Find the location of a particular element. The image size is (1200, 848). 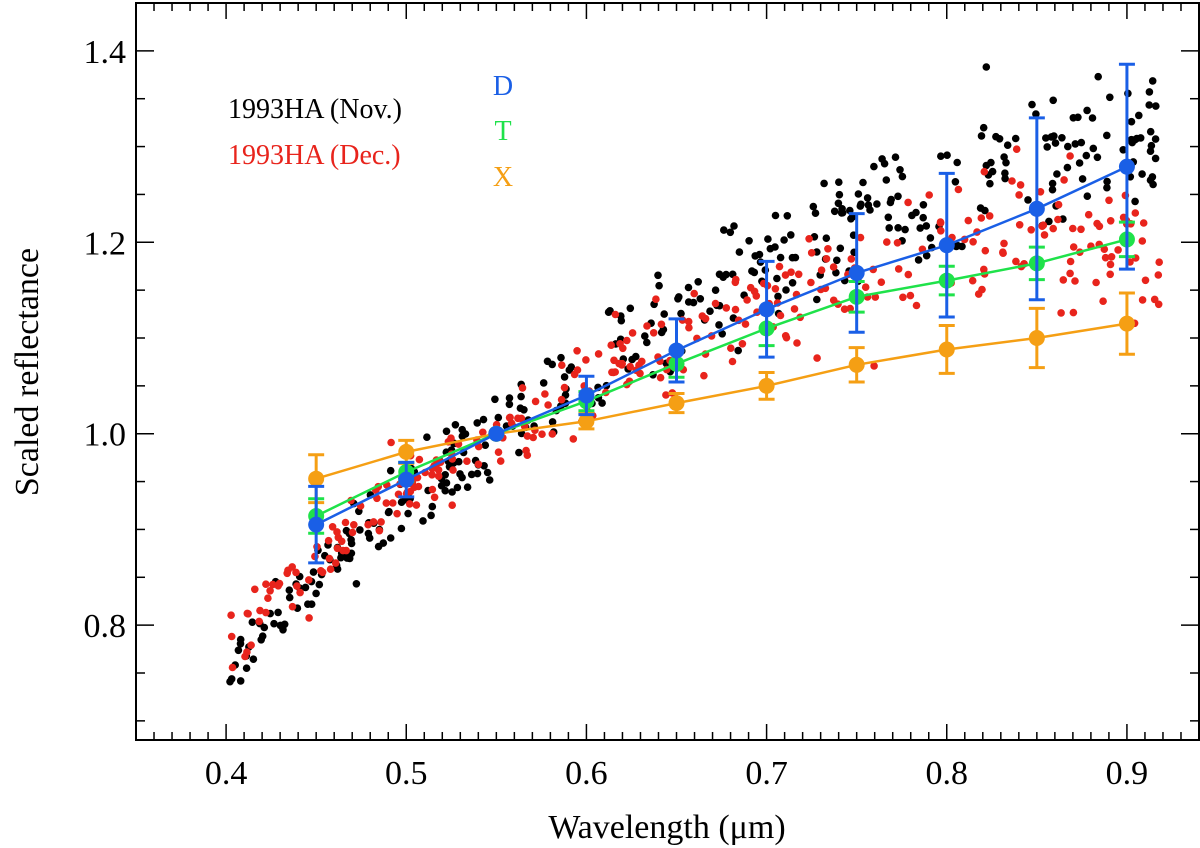

class-label-t: T is located at coordinates (502, 131).